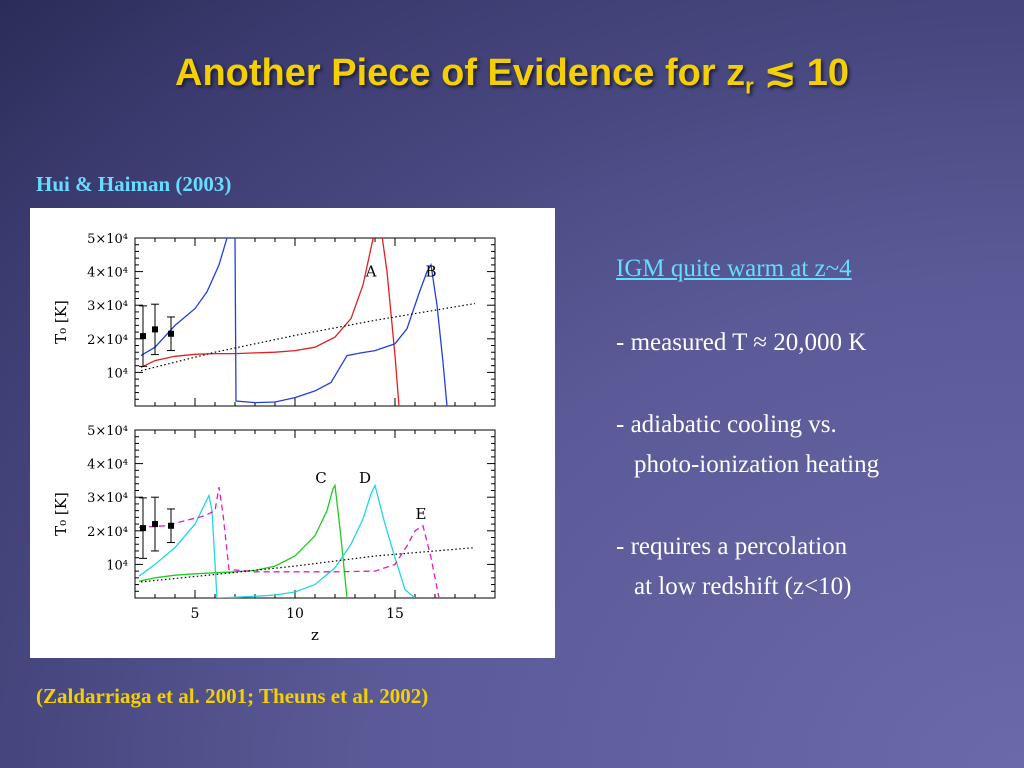 Image resolution: width=1024 pixels, height=768 pixels. What do you see at coordinates (743, 586) in the screenshot?
I see `bullet-line-continued: at low redshift (z<10)` at bounding box center [743, 586].